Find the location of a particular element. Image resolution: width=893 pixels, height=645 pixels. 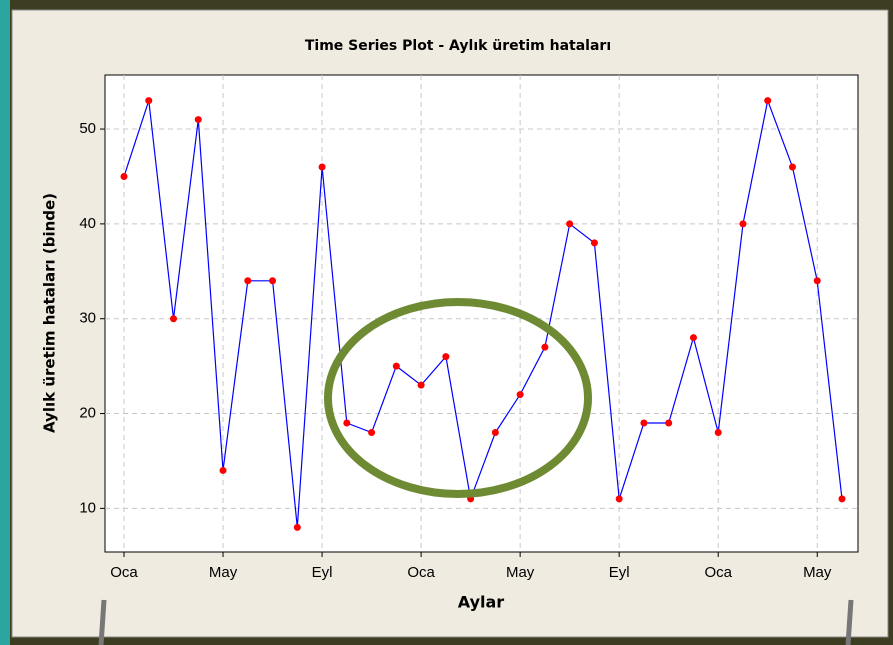

highlight-ellipse is located at coordinates (458, 398).